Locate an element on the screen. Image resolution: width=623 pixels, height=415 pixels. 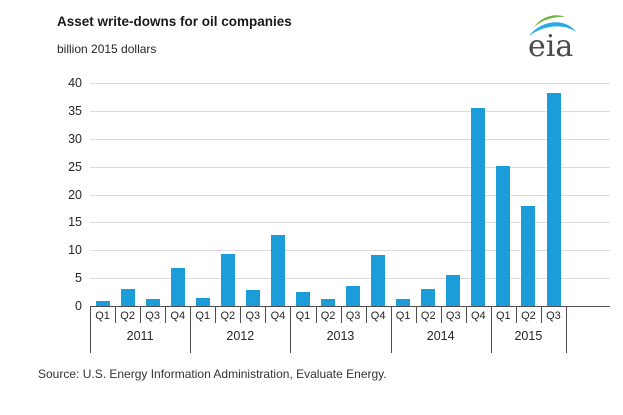
y-axis-tick-label: 5 is located at coordinates (78, 278).